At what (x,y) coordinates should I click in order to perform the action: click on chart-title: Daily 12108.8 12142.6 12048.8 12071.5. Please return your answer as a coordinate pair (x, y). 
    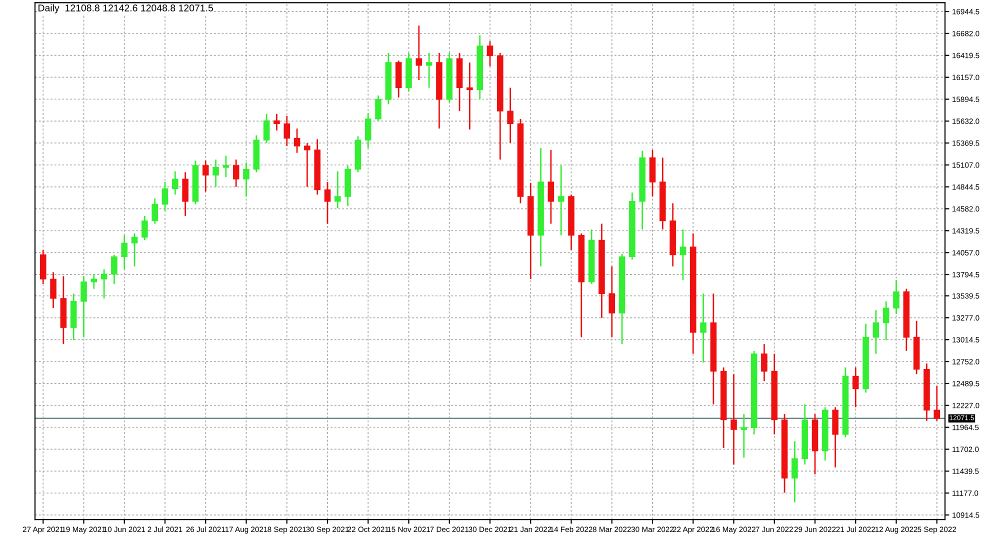
    Looking at the image, I should click on (126, 9).